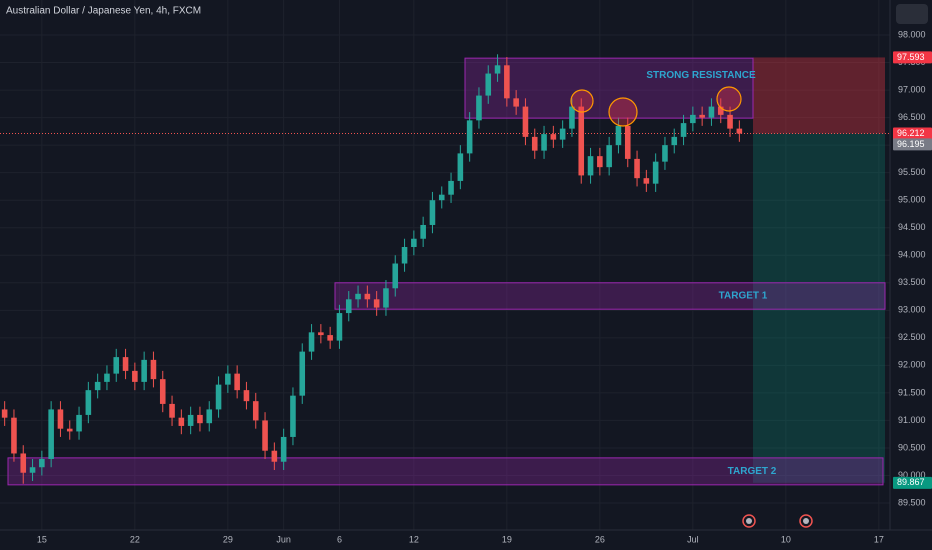  What do you see at coordinates (228, 539) in the screenshot?
I see `x-tick-label: 29` at bounding box center [228, 539].